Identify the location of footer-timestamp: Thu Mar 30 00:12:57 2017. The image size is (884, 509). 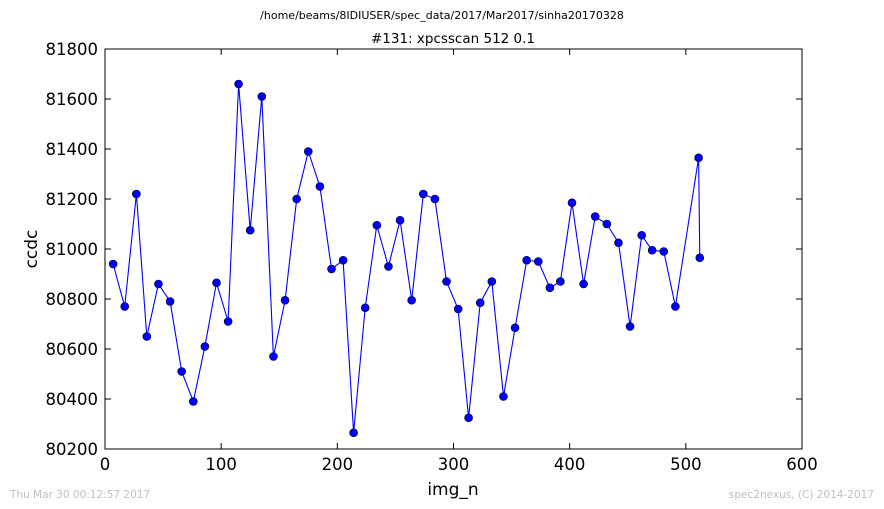
(79, 495).